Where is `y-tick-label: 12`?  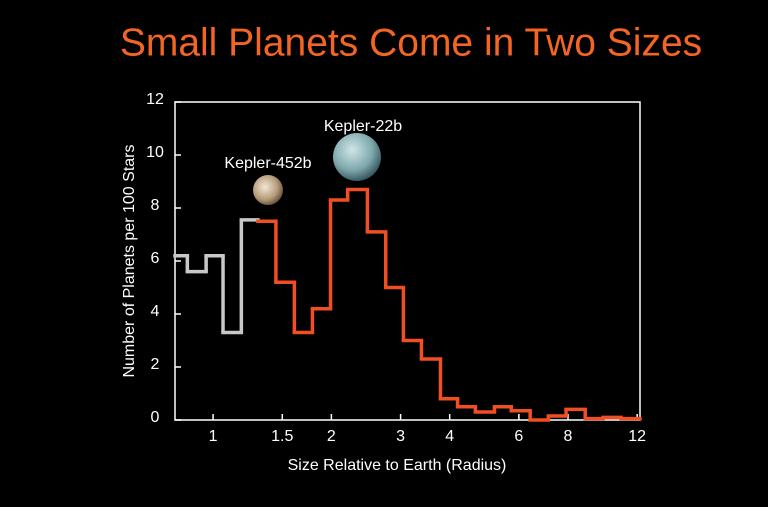
y-tick-label: 12 is located at coordinates (155, 99).